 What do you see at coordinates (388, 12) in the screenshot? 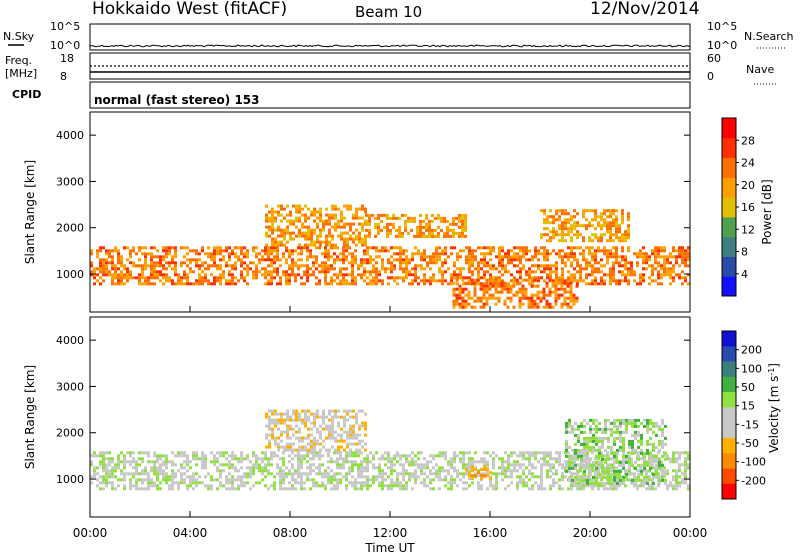
I see `beam-label: Beam 10` at bounding box center [388, 12].